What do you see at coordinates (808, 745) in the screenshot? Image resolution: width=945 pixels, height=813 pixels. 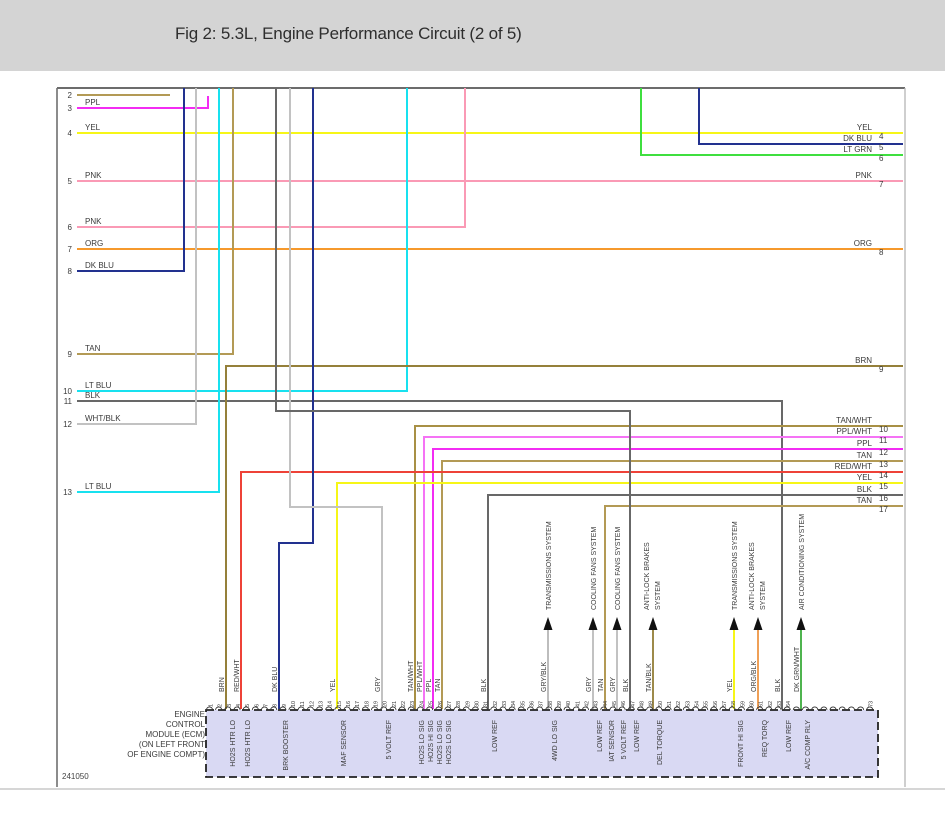 I see `ecm-pin-function-19: A/C COMP RLY` at bounding box center [808, 745].